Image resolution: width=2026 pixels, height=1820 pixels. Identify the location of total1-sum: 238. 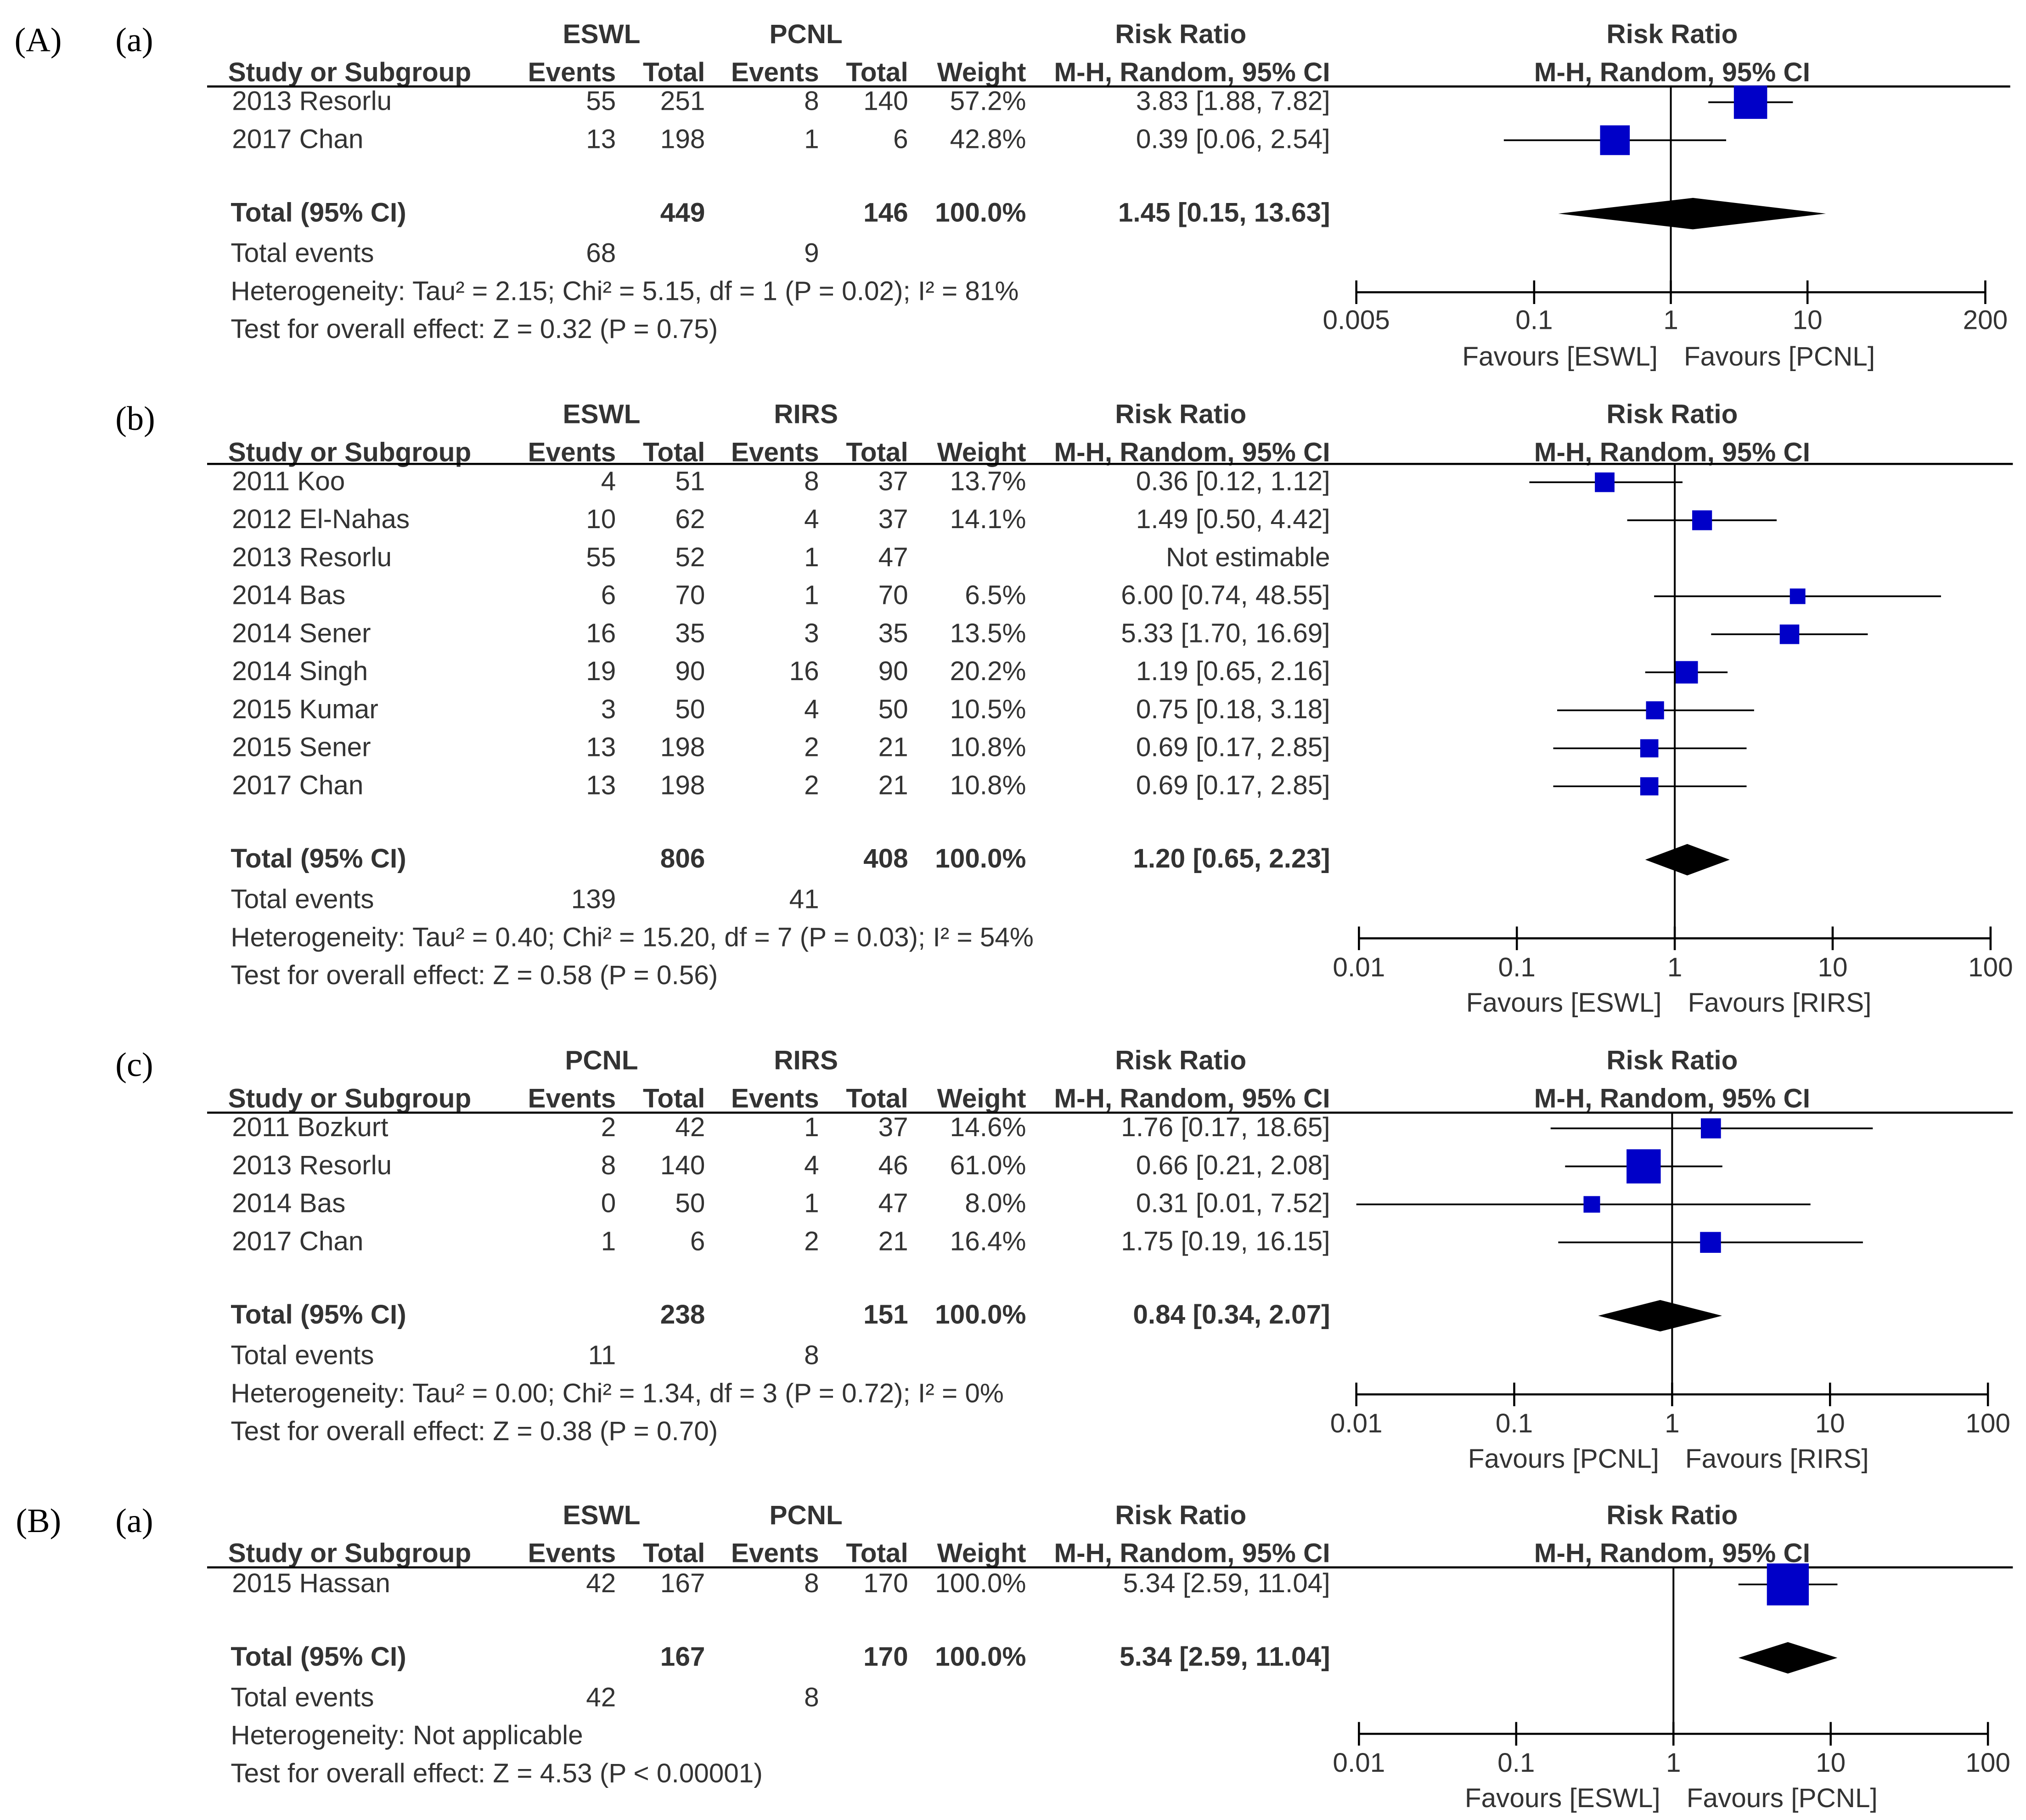
(682, 1315).